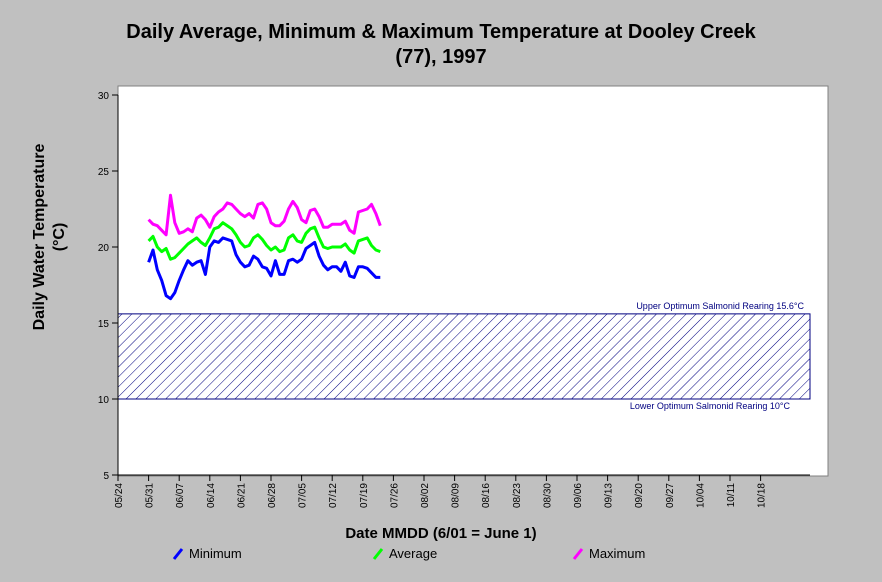 The height and width of the screenshot is (582, 882). I want to click on x-tick-label: 09/06, so click(578, 495).